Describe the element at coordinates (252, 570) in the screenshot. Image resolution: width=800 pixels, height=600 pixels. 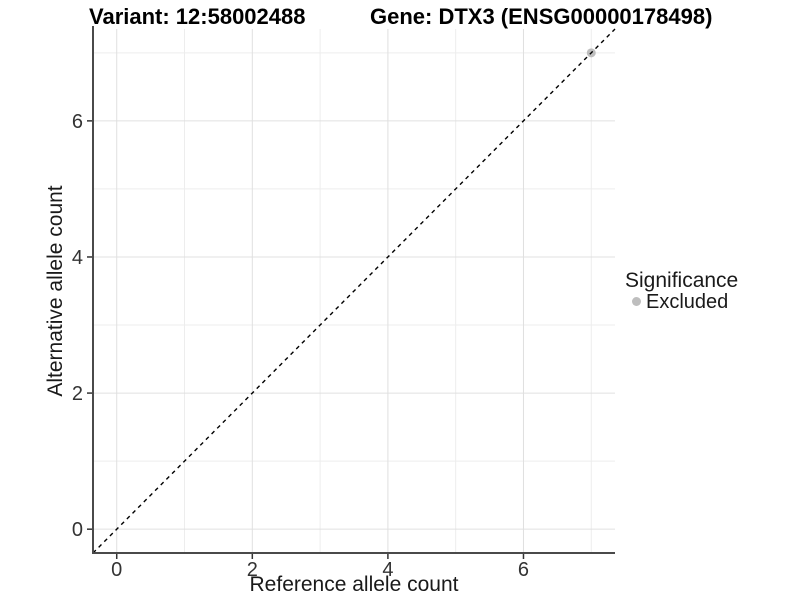
I see `x-tick-label: 2` at that location.